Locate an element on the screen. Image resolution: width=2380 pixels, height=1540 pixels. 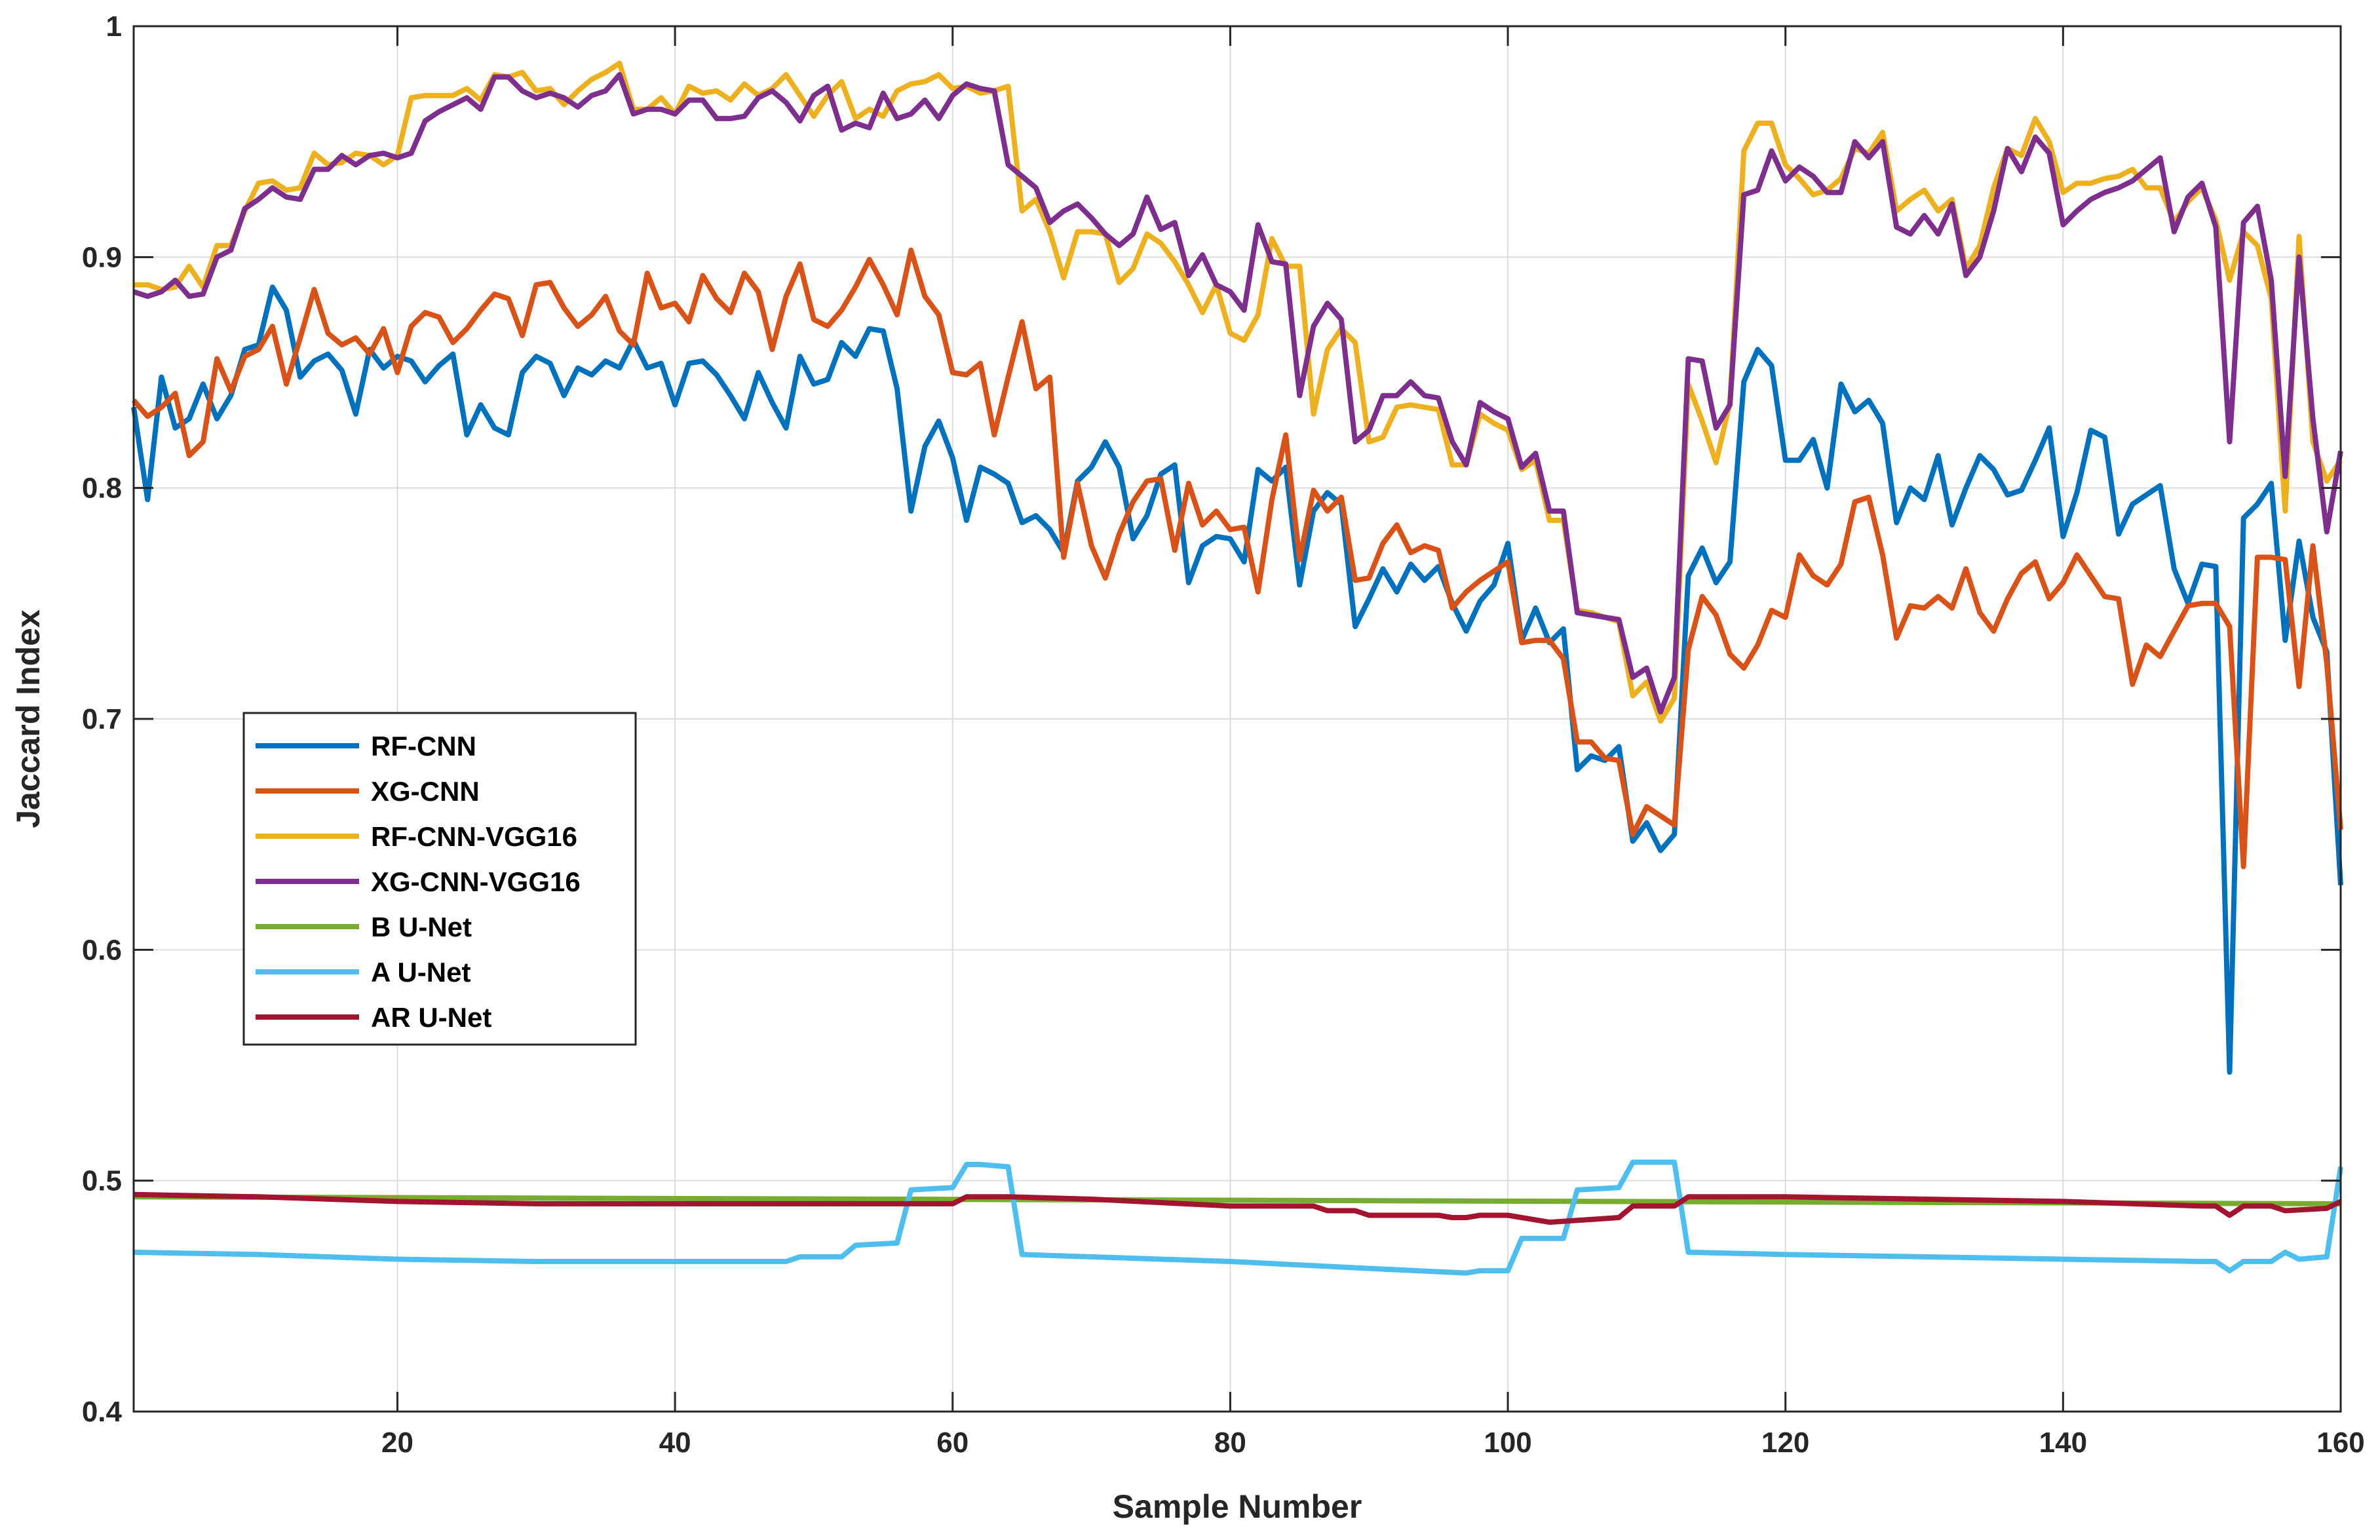
y-axis-title: Jaccard Index is located at coordinates (28, 718).